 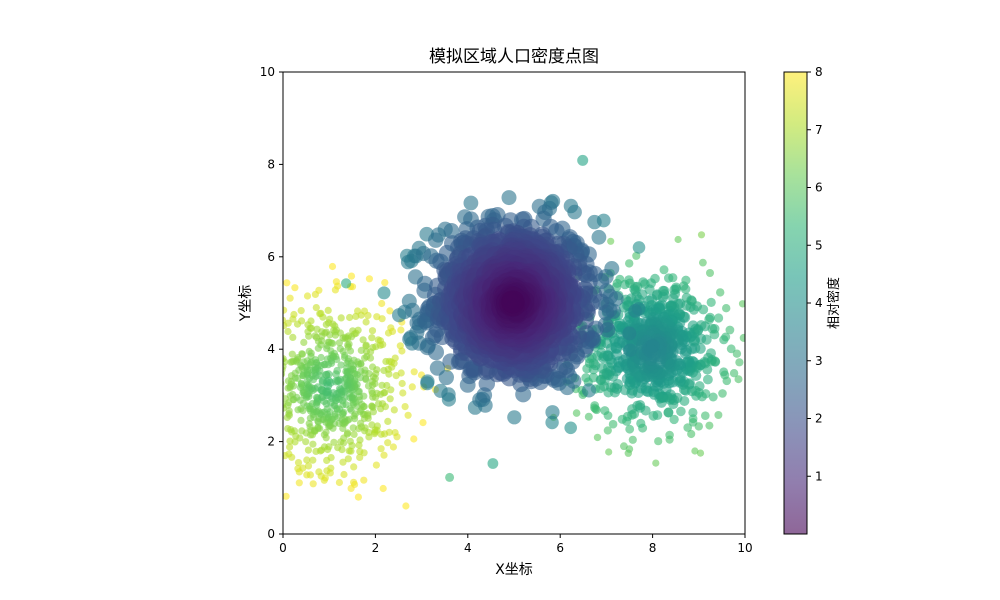 What do you see at coordinates (271, 442) in the screenshot?
I see `y-tick-label: 2` at bounding box center [271, 442].